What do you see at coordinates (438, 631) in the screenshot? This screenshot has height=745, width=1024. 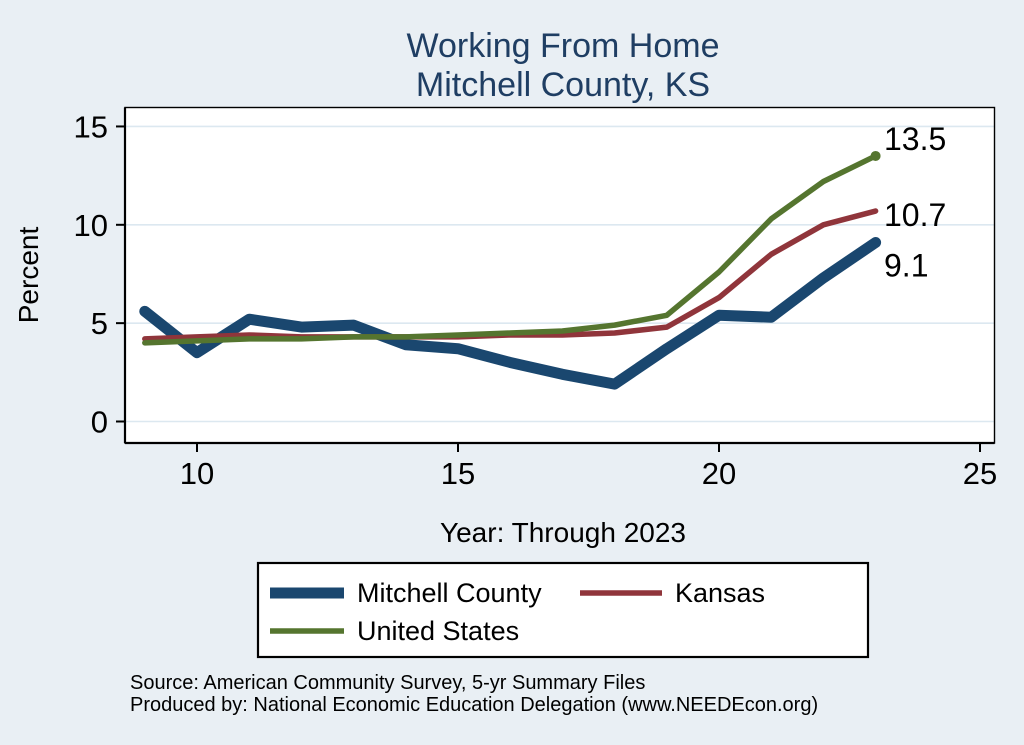 I see `legend-label-united-states: United States` at bounding box center [438, 631].